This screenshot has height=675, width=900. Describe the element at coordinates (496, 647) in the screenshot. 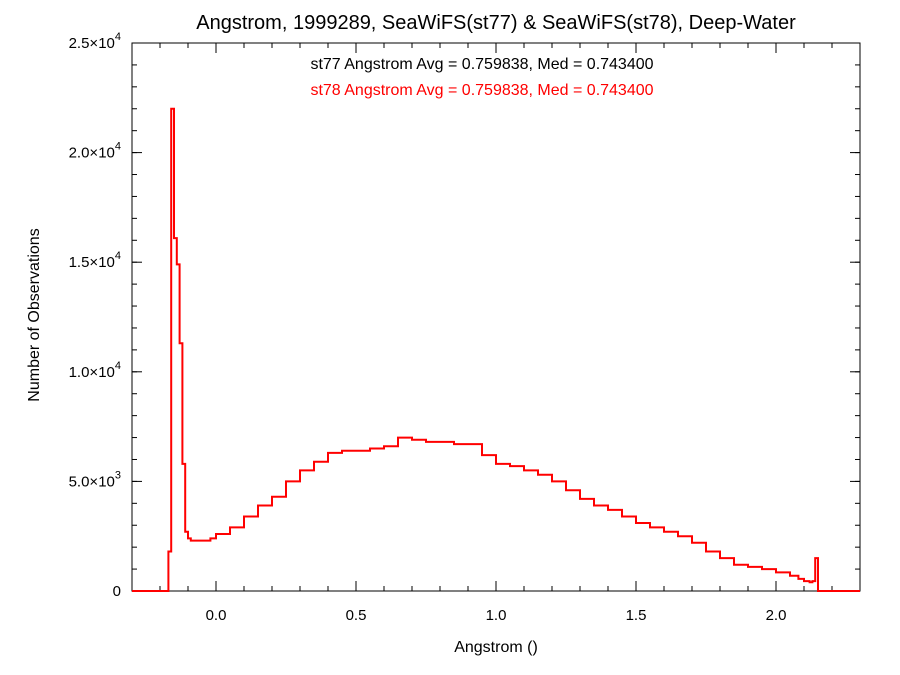

I see `x-axis-label: Angstrom ()` at that location.